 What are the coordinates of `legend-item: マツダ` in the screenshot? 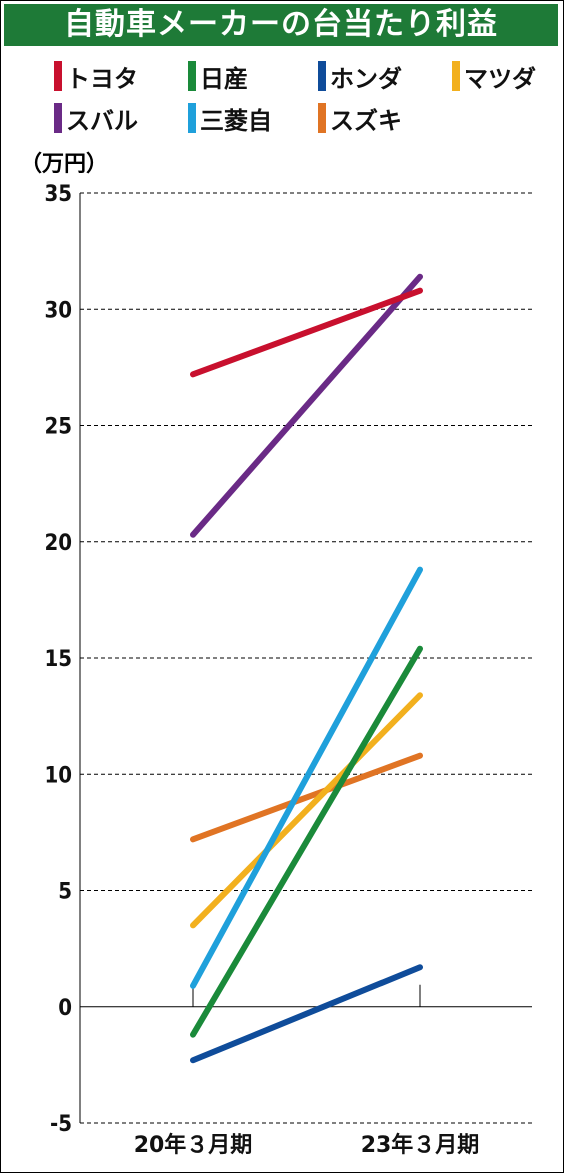 It's located at (494, 76).